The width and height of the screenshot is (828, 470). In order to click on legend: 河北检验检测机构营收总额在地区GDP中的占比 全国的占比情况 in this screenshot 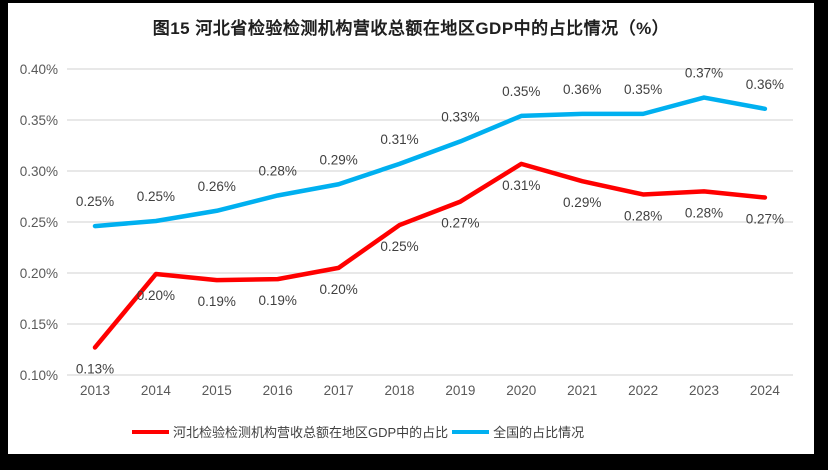, I will do `click(356, 431)`.